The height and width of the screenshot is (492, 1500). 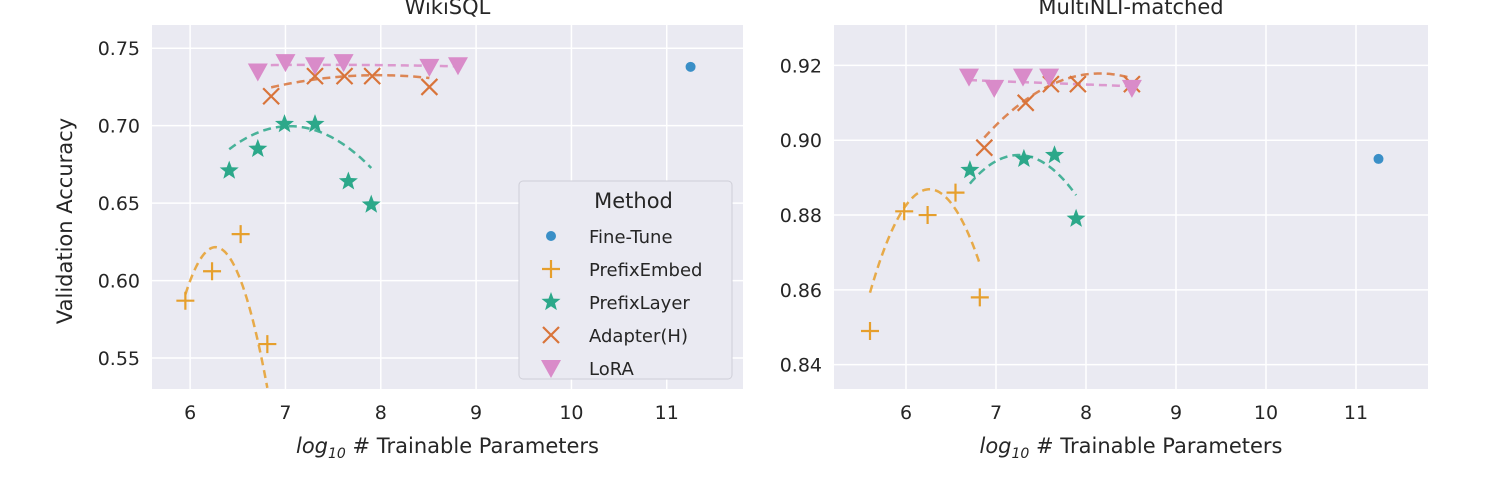 What do you see at coordinates (358, 65) in the screenshot?
I see `trend-line-lora` at bounding box center [358, 65].